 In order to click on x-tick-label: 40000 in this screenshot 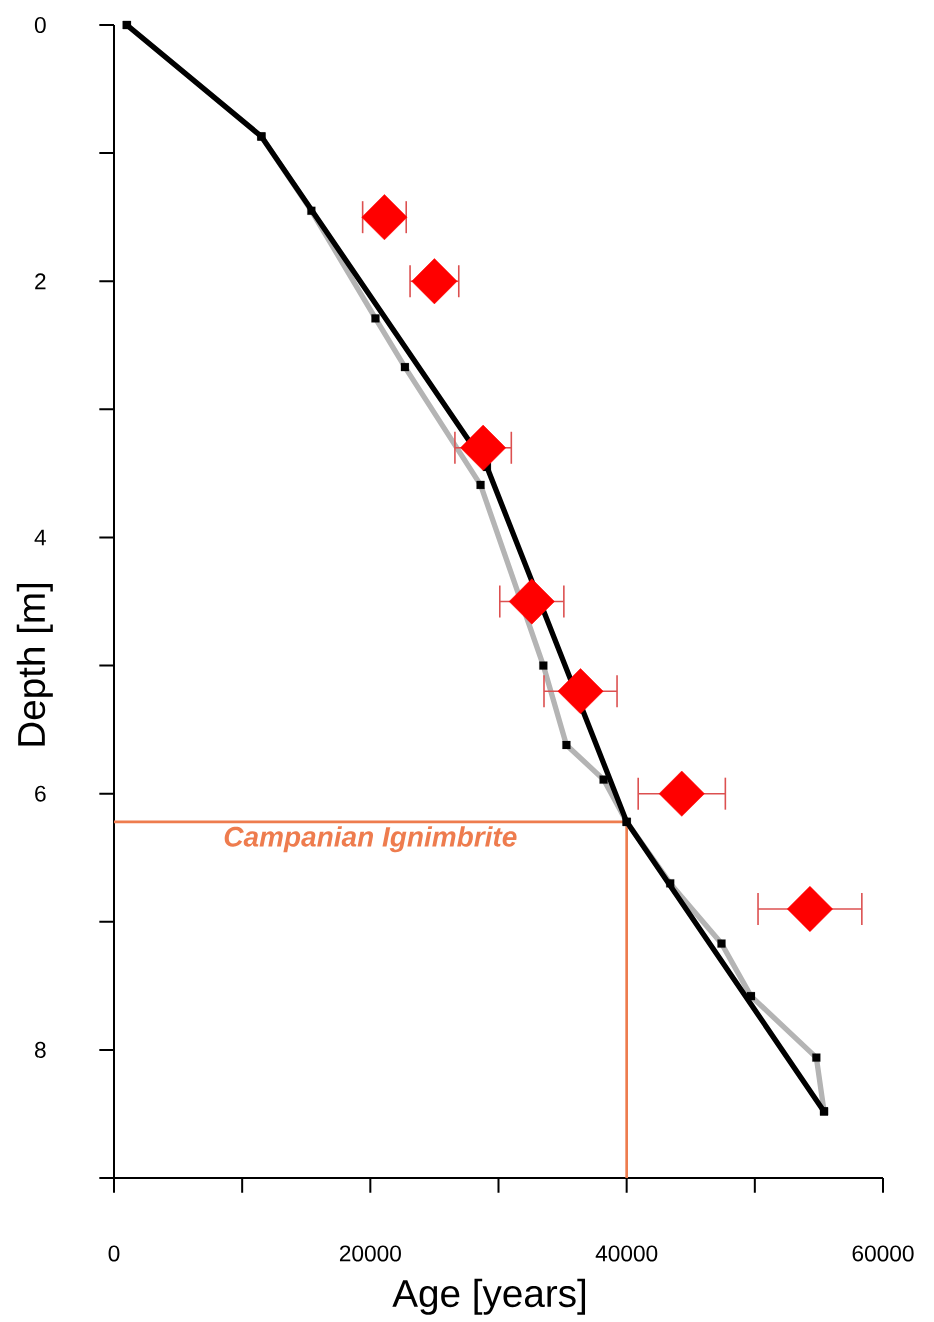, I will do `click(626, 1253)`.